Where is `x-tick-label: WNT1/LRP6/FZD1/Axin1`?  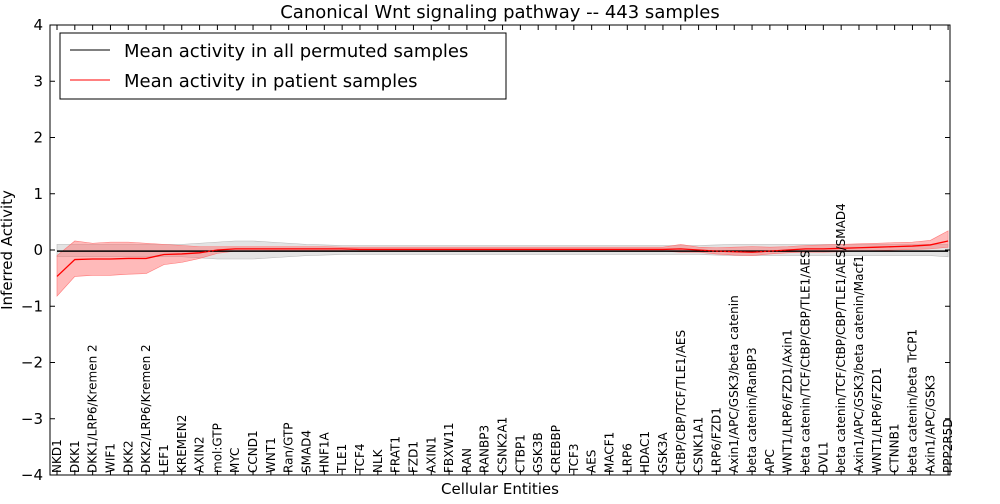 x-tick-label: WNT1/LRP6/FZD1/Axin1 is located at coordinates (788, 401).